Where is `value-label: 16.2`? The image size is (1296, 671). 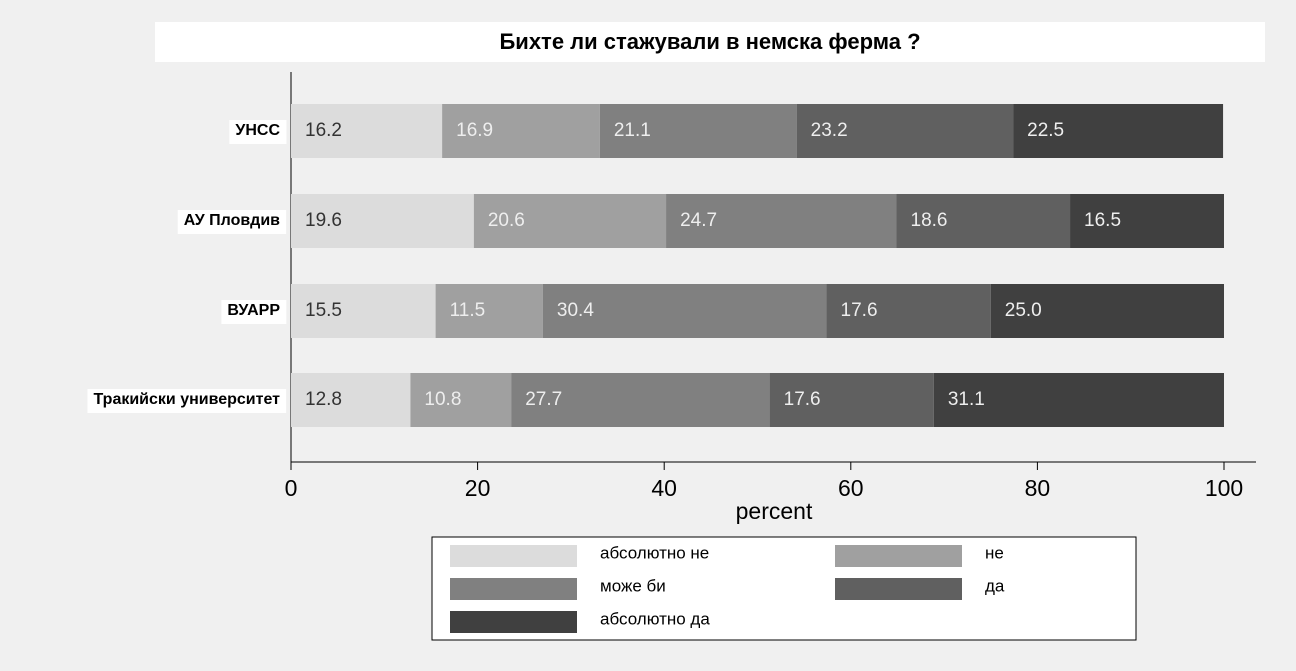 value-label: 16.2 is located at coordinates (323, 130).